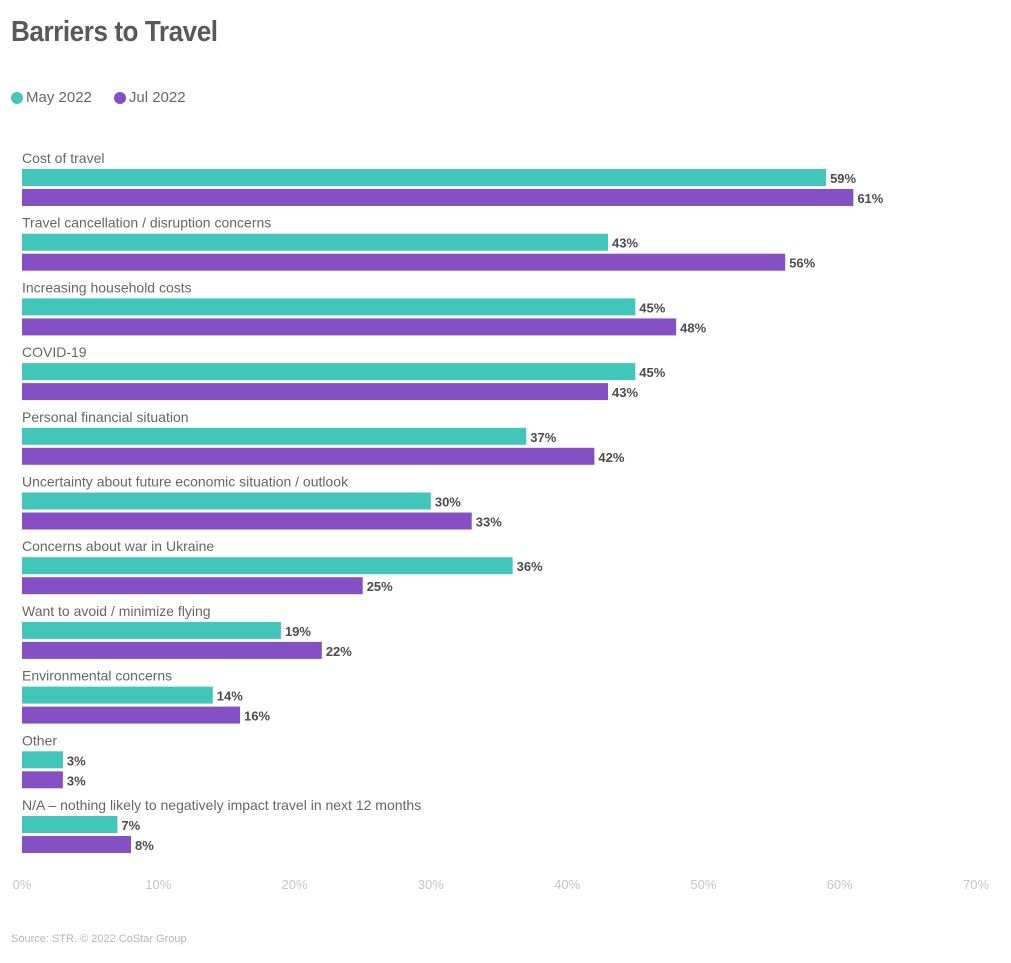 Image resolution: width=1011 pixels, height=963 pixels. Describe the element at coordinates (172, 650) in the screenshot. I see `bar-jul-2022-want-to-avoid-minimize-flying` at that location.